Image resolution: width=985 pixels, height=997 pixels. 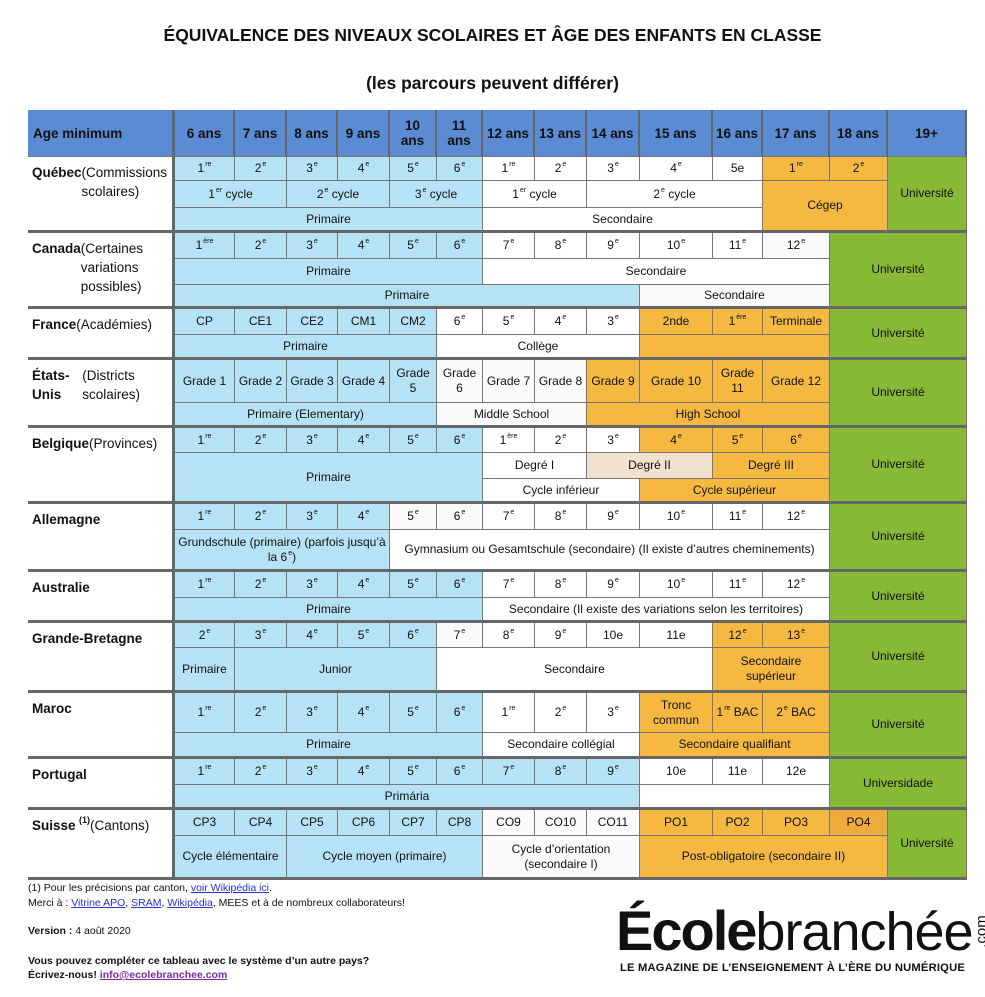 I want to click on country-label: États-Unis (Districts scolaires), so click(x=101, y=394).